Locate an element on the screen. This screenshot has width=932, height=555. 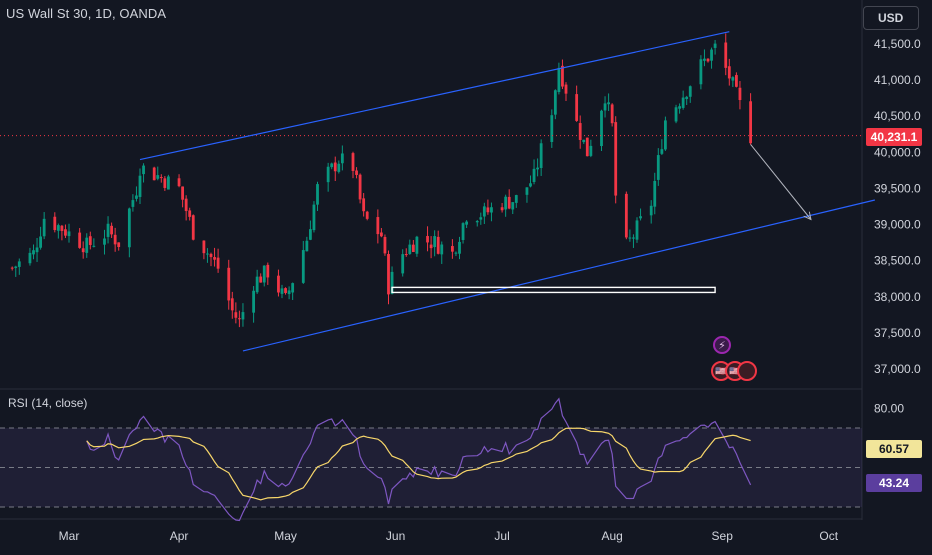
price-axis-label: 40,000.0 is located at coordinates (897, 152).